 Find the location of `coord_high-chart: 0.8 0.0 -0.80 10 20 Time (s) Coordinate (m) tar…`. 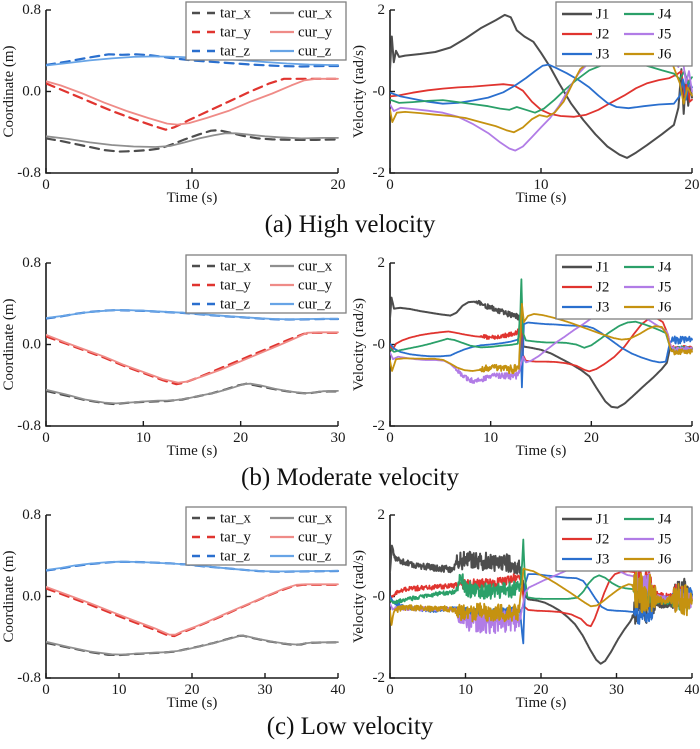

coord_high-chart: 0.8 0.0 -0.80 10 20 Time (s) Coordinate (m) tar… is located at coordinates (174, 103).